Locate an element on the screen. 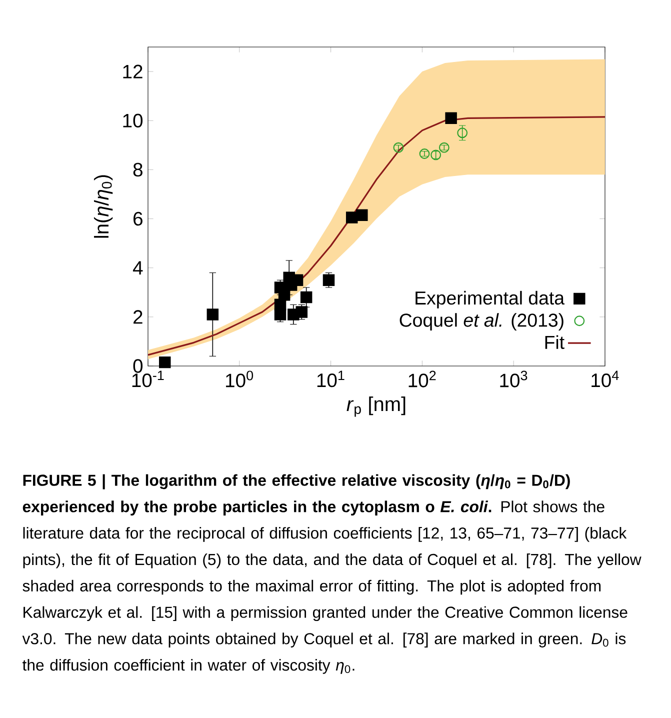 The image size is (671, 718). text: Plot shows the is located at coordinates (552, 506).